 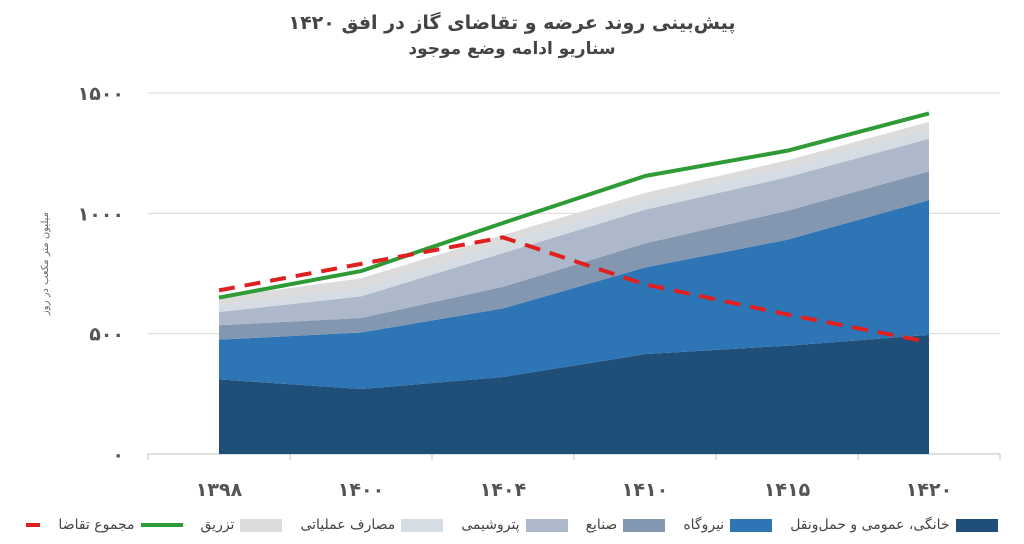 I want to click on x-tick-label: ۱۳۹۸, so click(x=219, y=490).